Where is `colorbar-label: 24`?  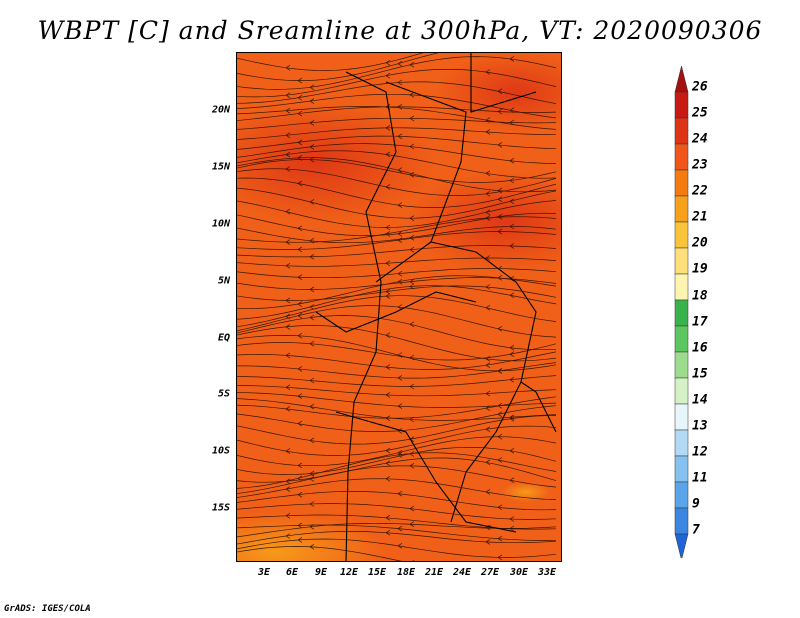 colorbar-label: 24 is located at coordinates (700, 139).